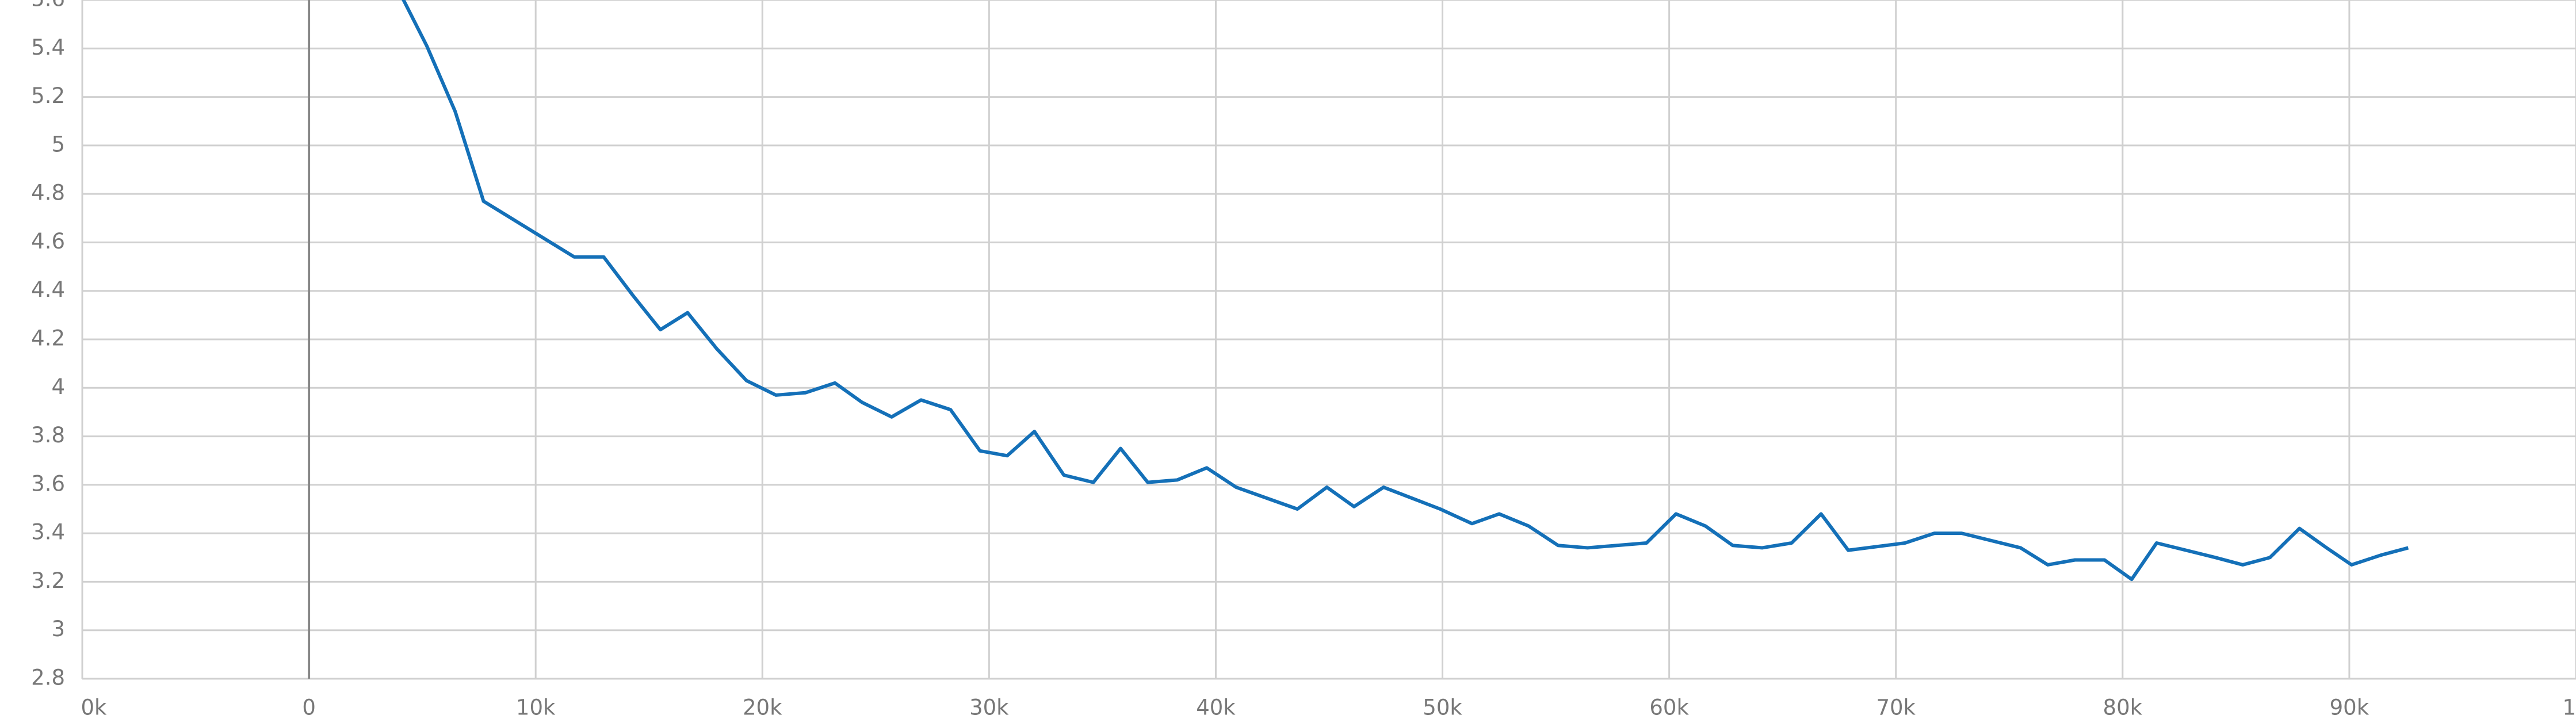 Image resolution: width=2576 pixels, height=719 pixels. Describe the element at coordinates (58, 629) in the screenshot. I see `y-tick-label: 3` at that location.